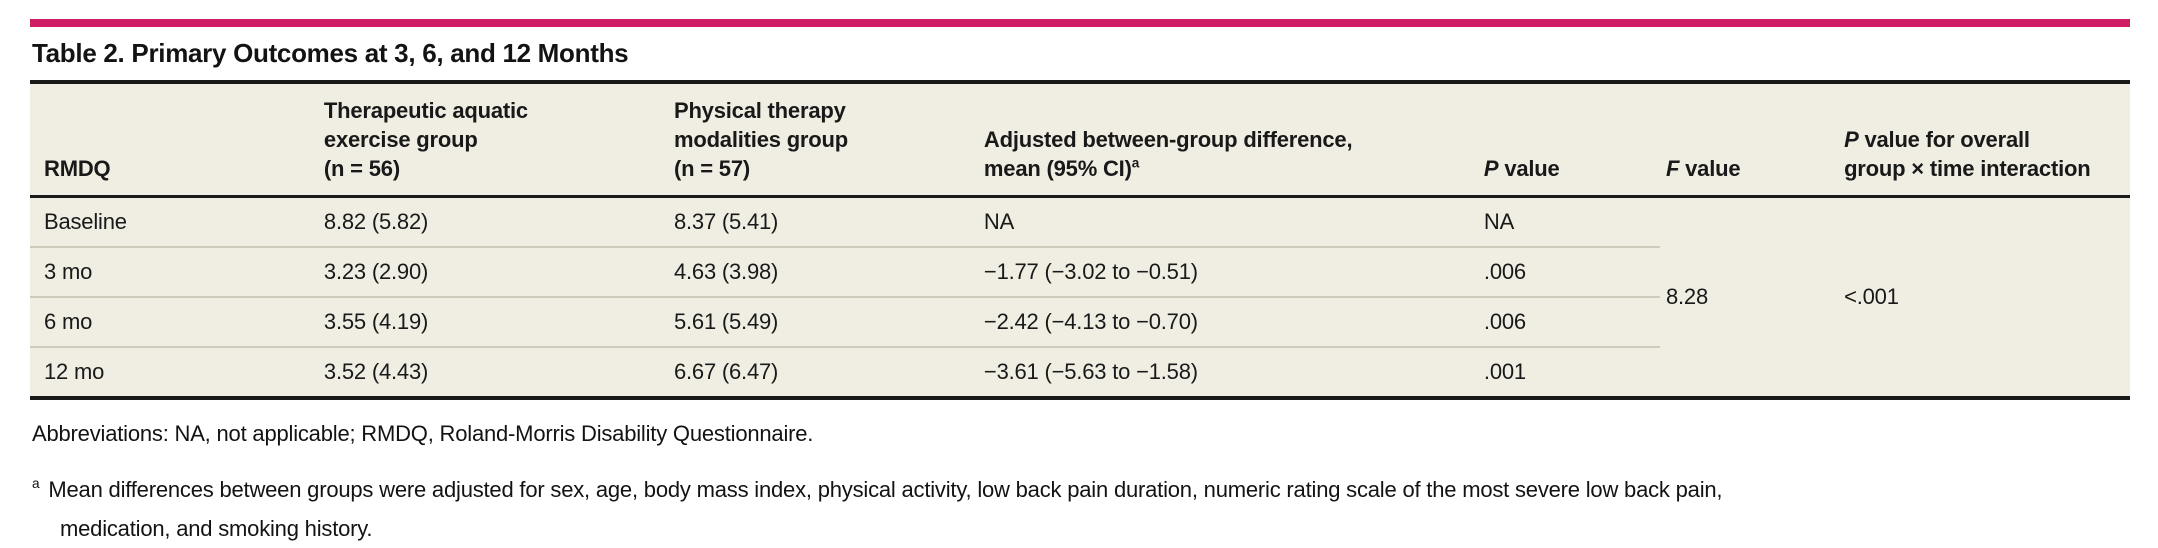 This screenshot has height=548, width=2158. I want to click on pt-value: 4.63 (3.98), so click(822, 273).